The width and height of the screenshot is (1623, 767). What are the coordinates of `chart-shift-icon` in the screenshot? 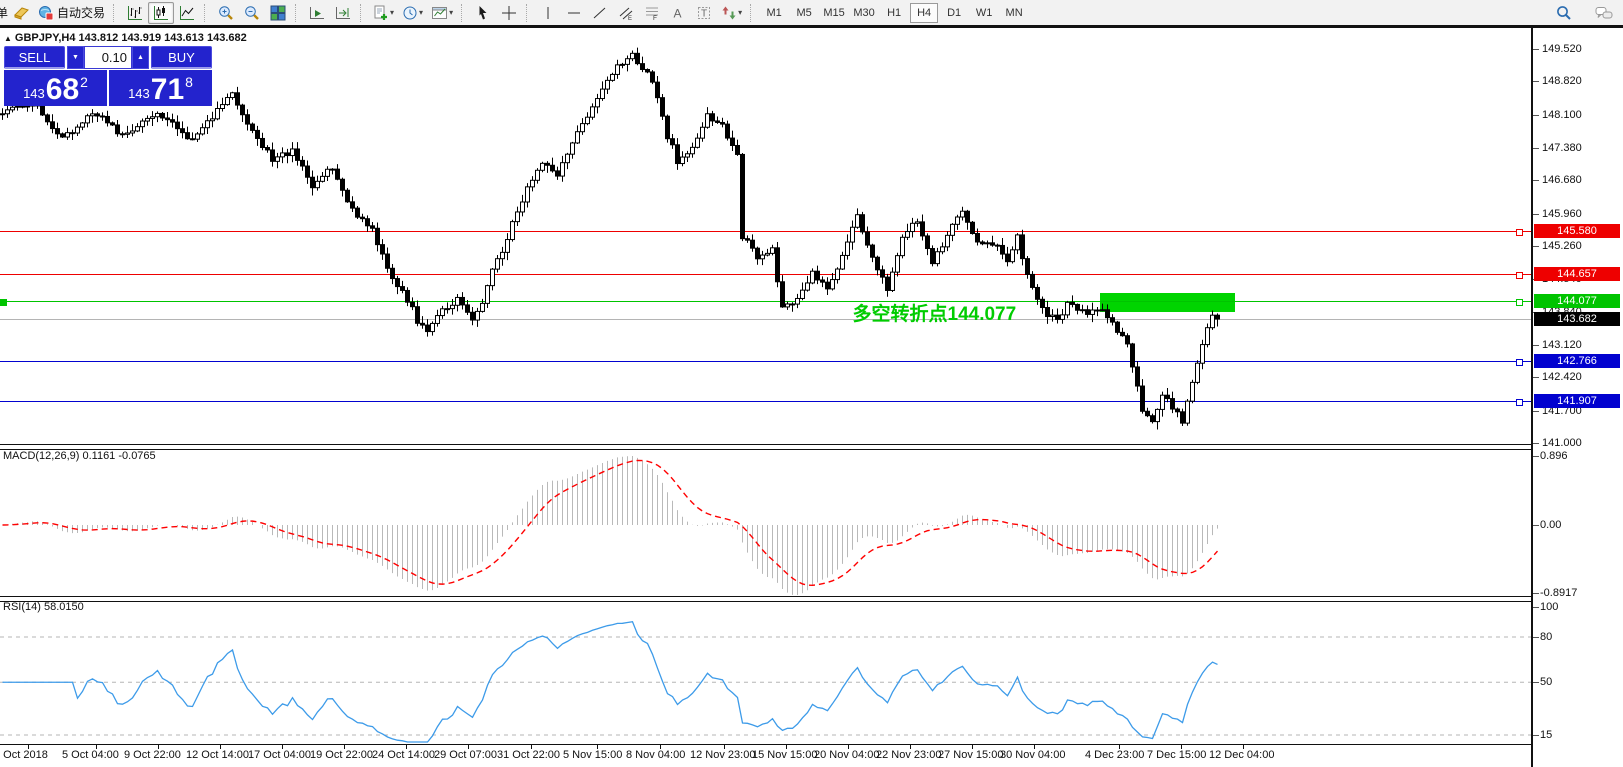 It's located at (343, 12).